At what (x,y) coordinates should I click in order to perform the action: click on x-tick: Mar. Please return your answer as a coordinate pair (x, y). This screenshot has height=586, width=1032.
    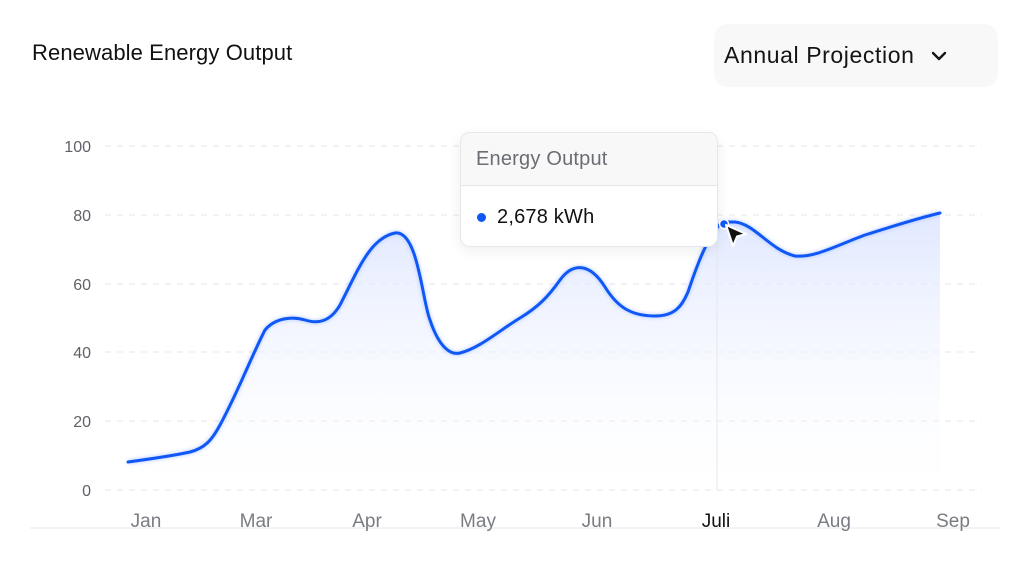
    Looking at the image, I should click on (256, 521).